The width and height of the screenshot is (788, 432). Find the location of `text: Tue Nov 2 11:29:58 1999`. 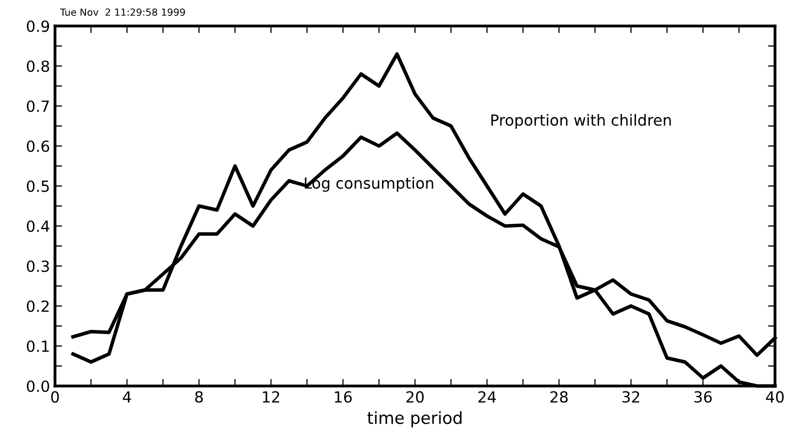

text: Tue Nov 2 11:29:58 1999 is located at coordinates (122, 12).